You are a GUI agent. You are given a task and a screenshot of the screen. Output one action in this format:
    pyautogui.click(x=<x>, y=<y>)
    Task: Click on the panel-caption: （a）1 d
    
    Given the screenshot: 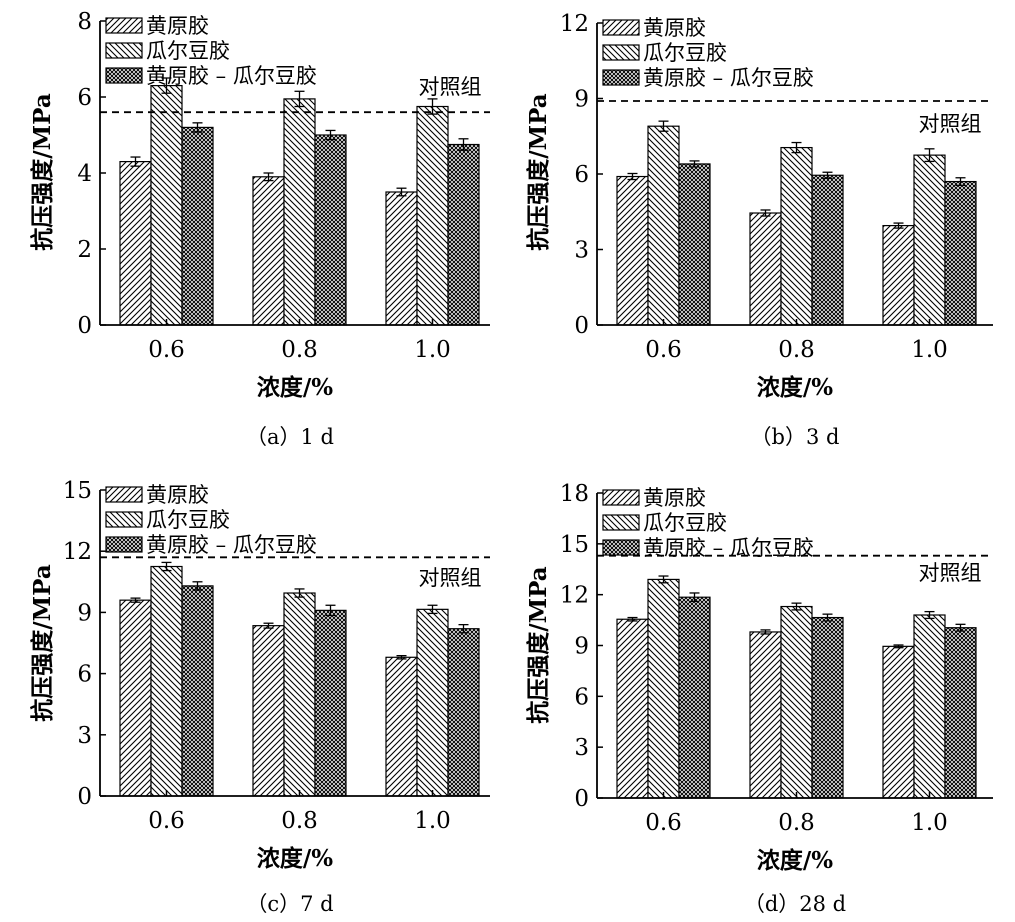 What is the action you would take?
    pyautogui.click(x=290, y=437)
    